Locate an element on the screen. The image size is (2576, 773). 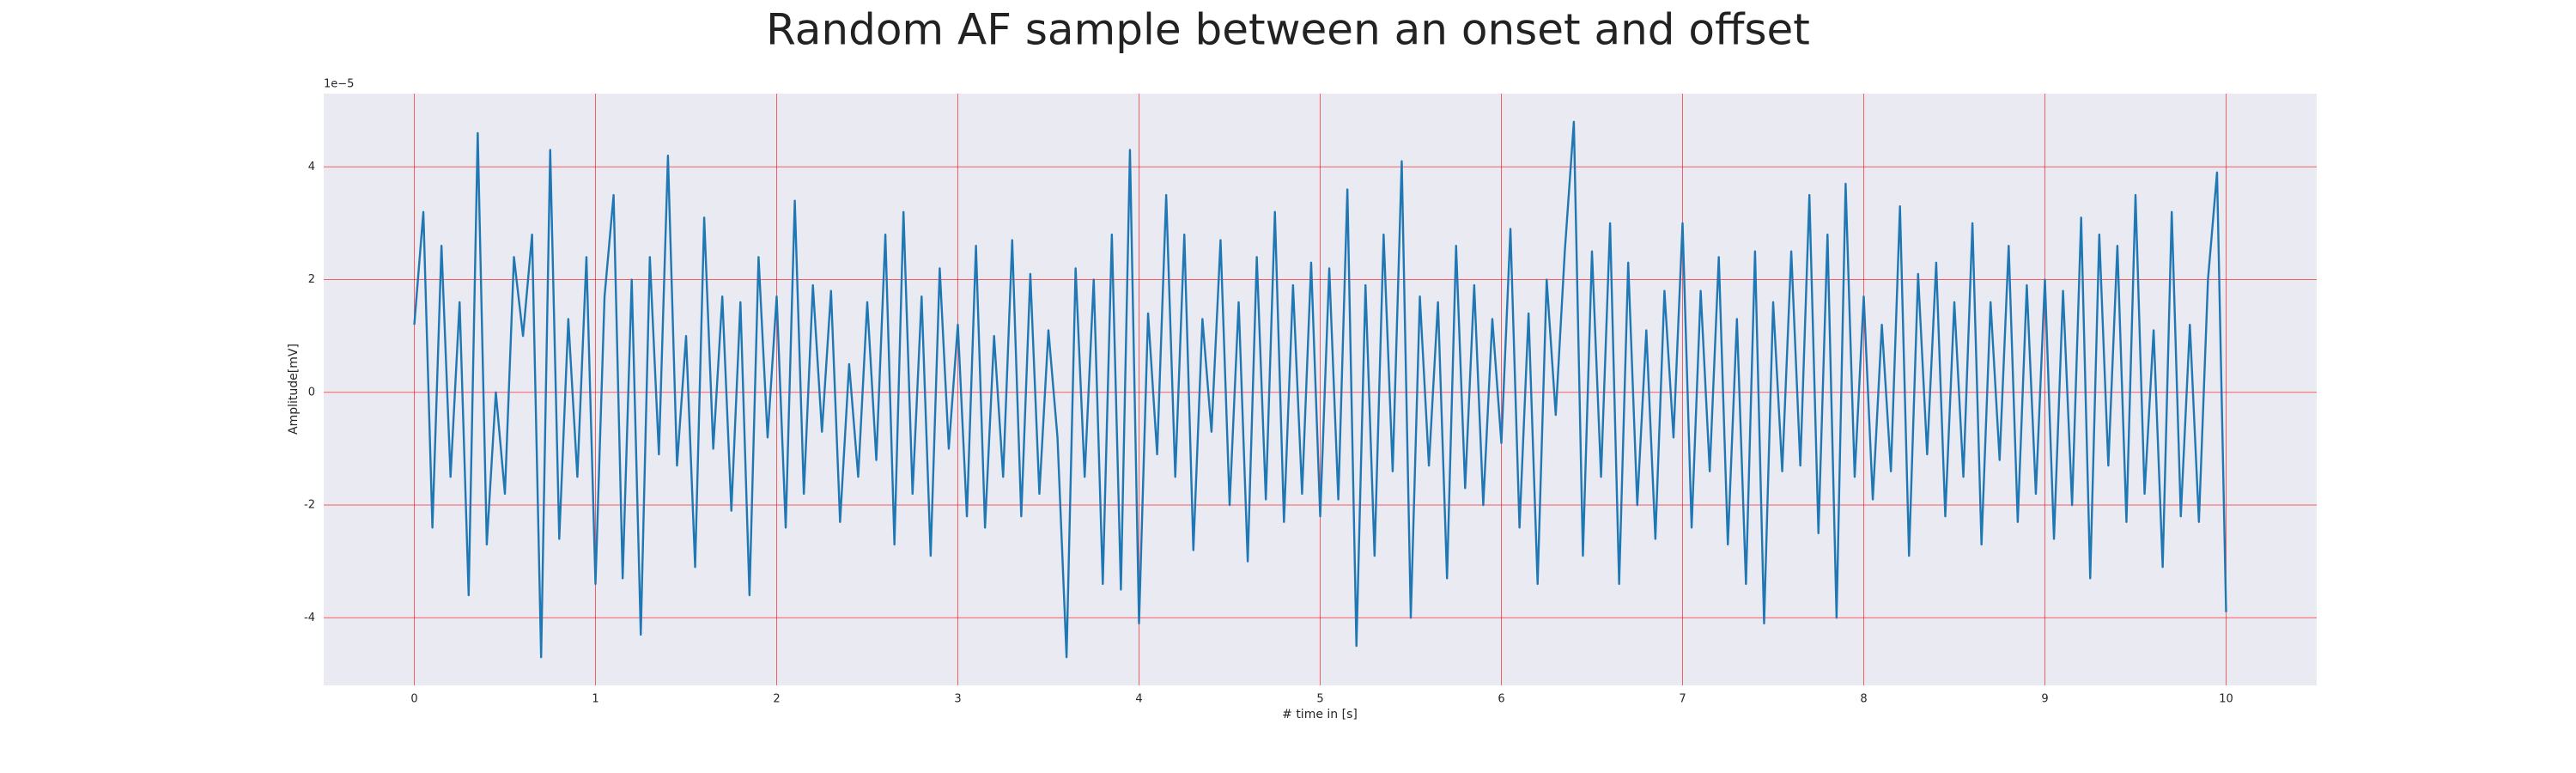
y-tick-label: 4 is located at coordinates (312, 167).